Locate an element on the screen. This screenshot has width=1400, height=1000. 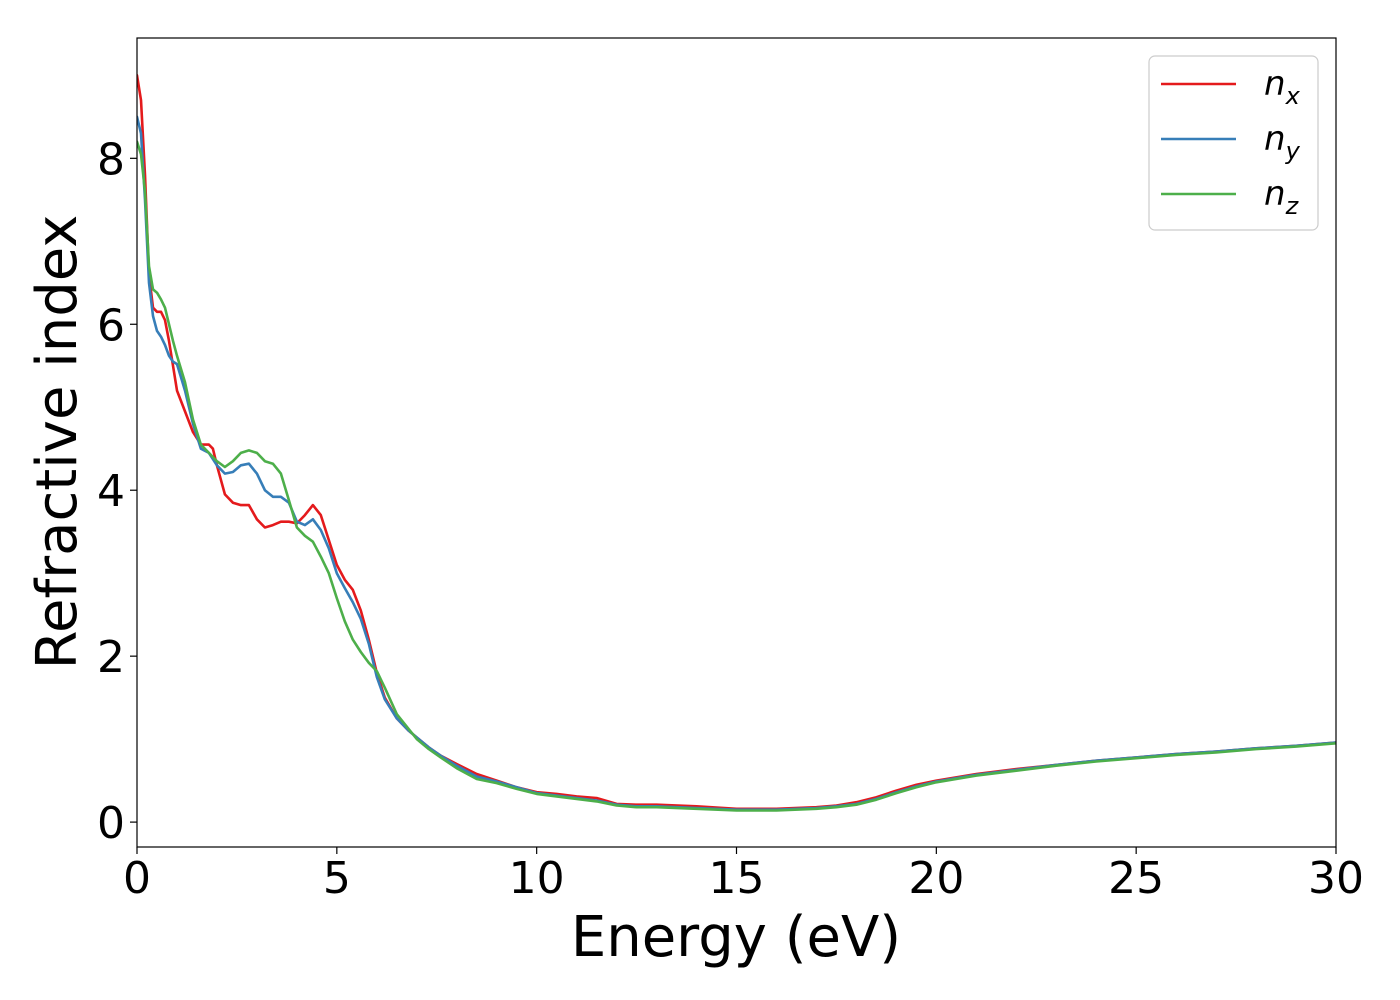
y-tick-label: 8 is located at coordinates (111, 159).